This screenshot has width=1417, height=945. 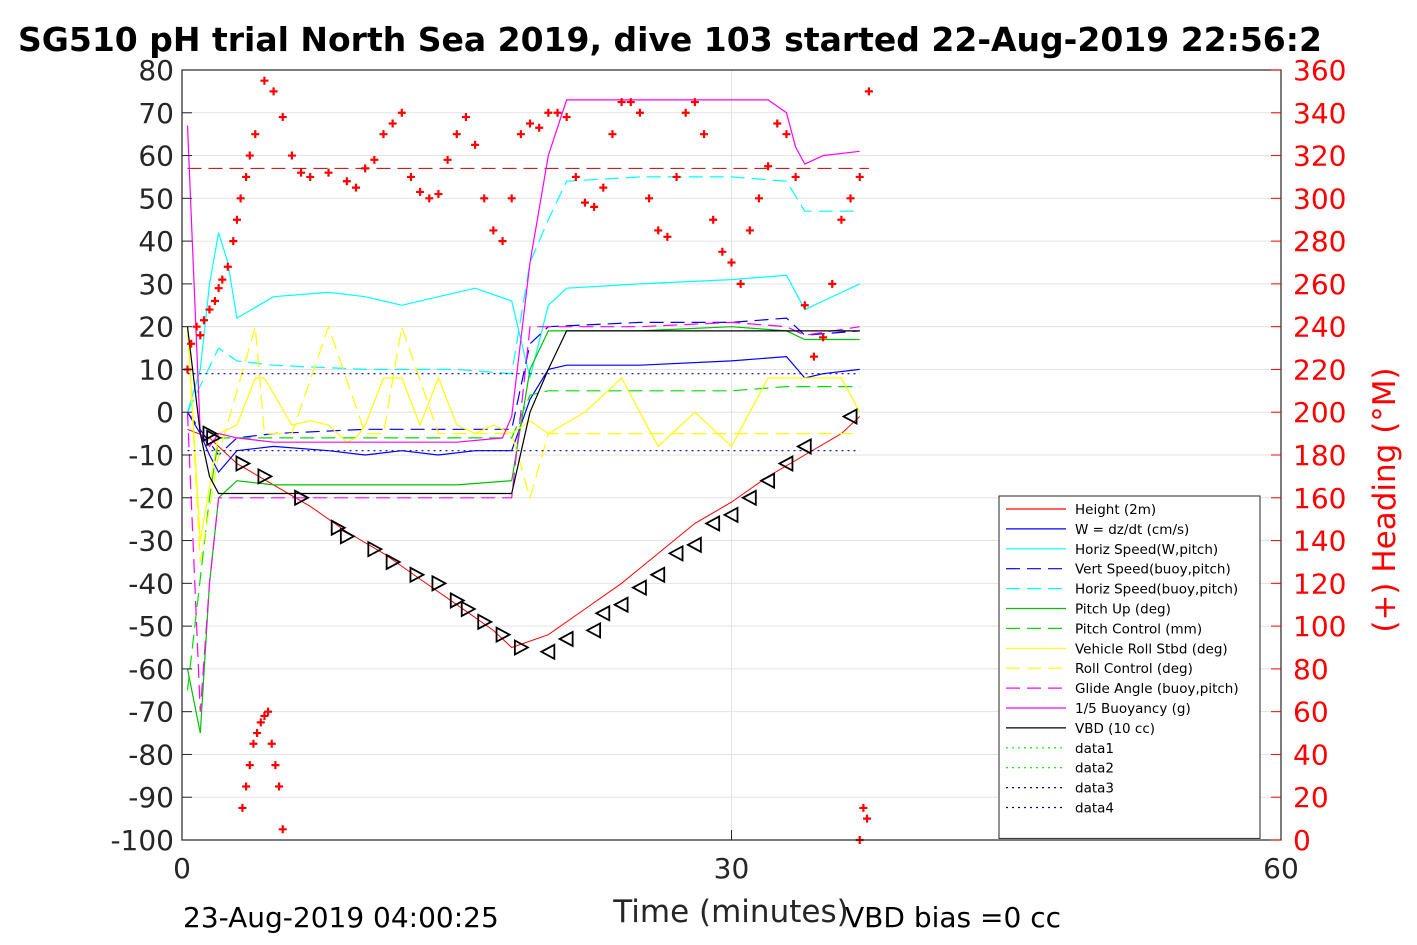 What do you see at coordinates (1319, 327) in the screenshot?
I see `y-tick-label-right: 240` at bounding box center [1319, 327].